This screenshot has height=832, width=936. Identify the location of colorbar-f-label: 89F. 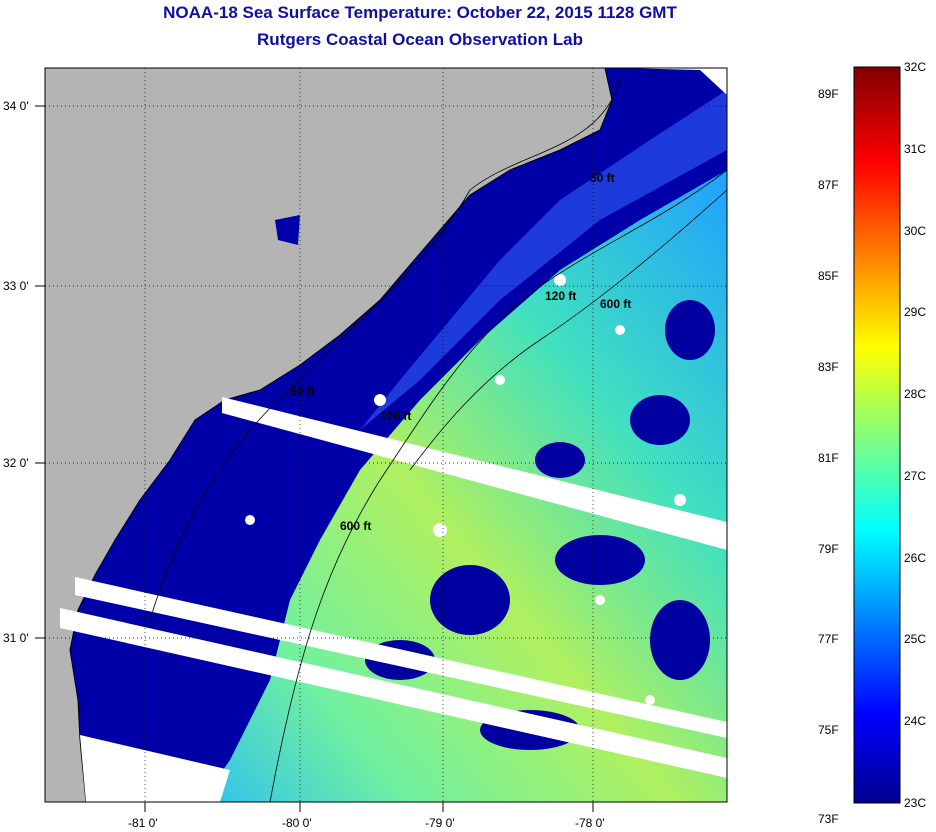
(828, 94).